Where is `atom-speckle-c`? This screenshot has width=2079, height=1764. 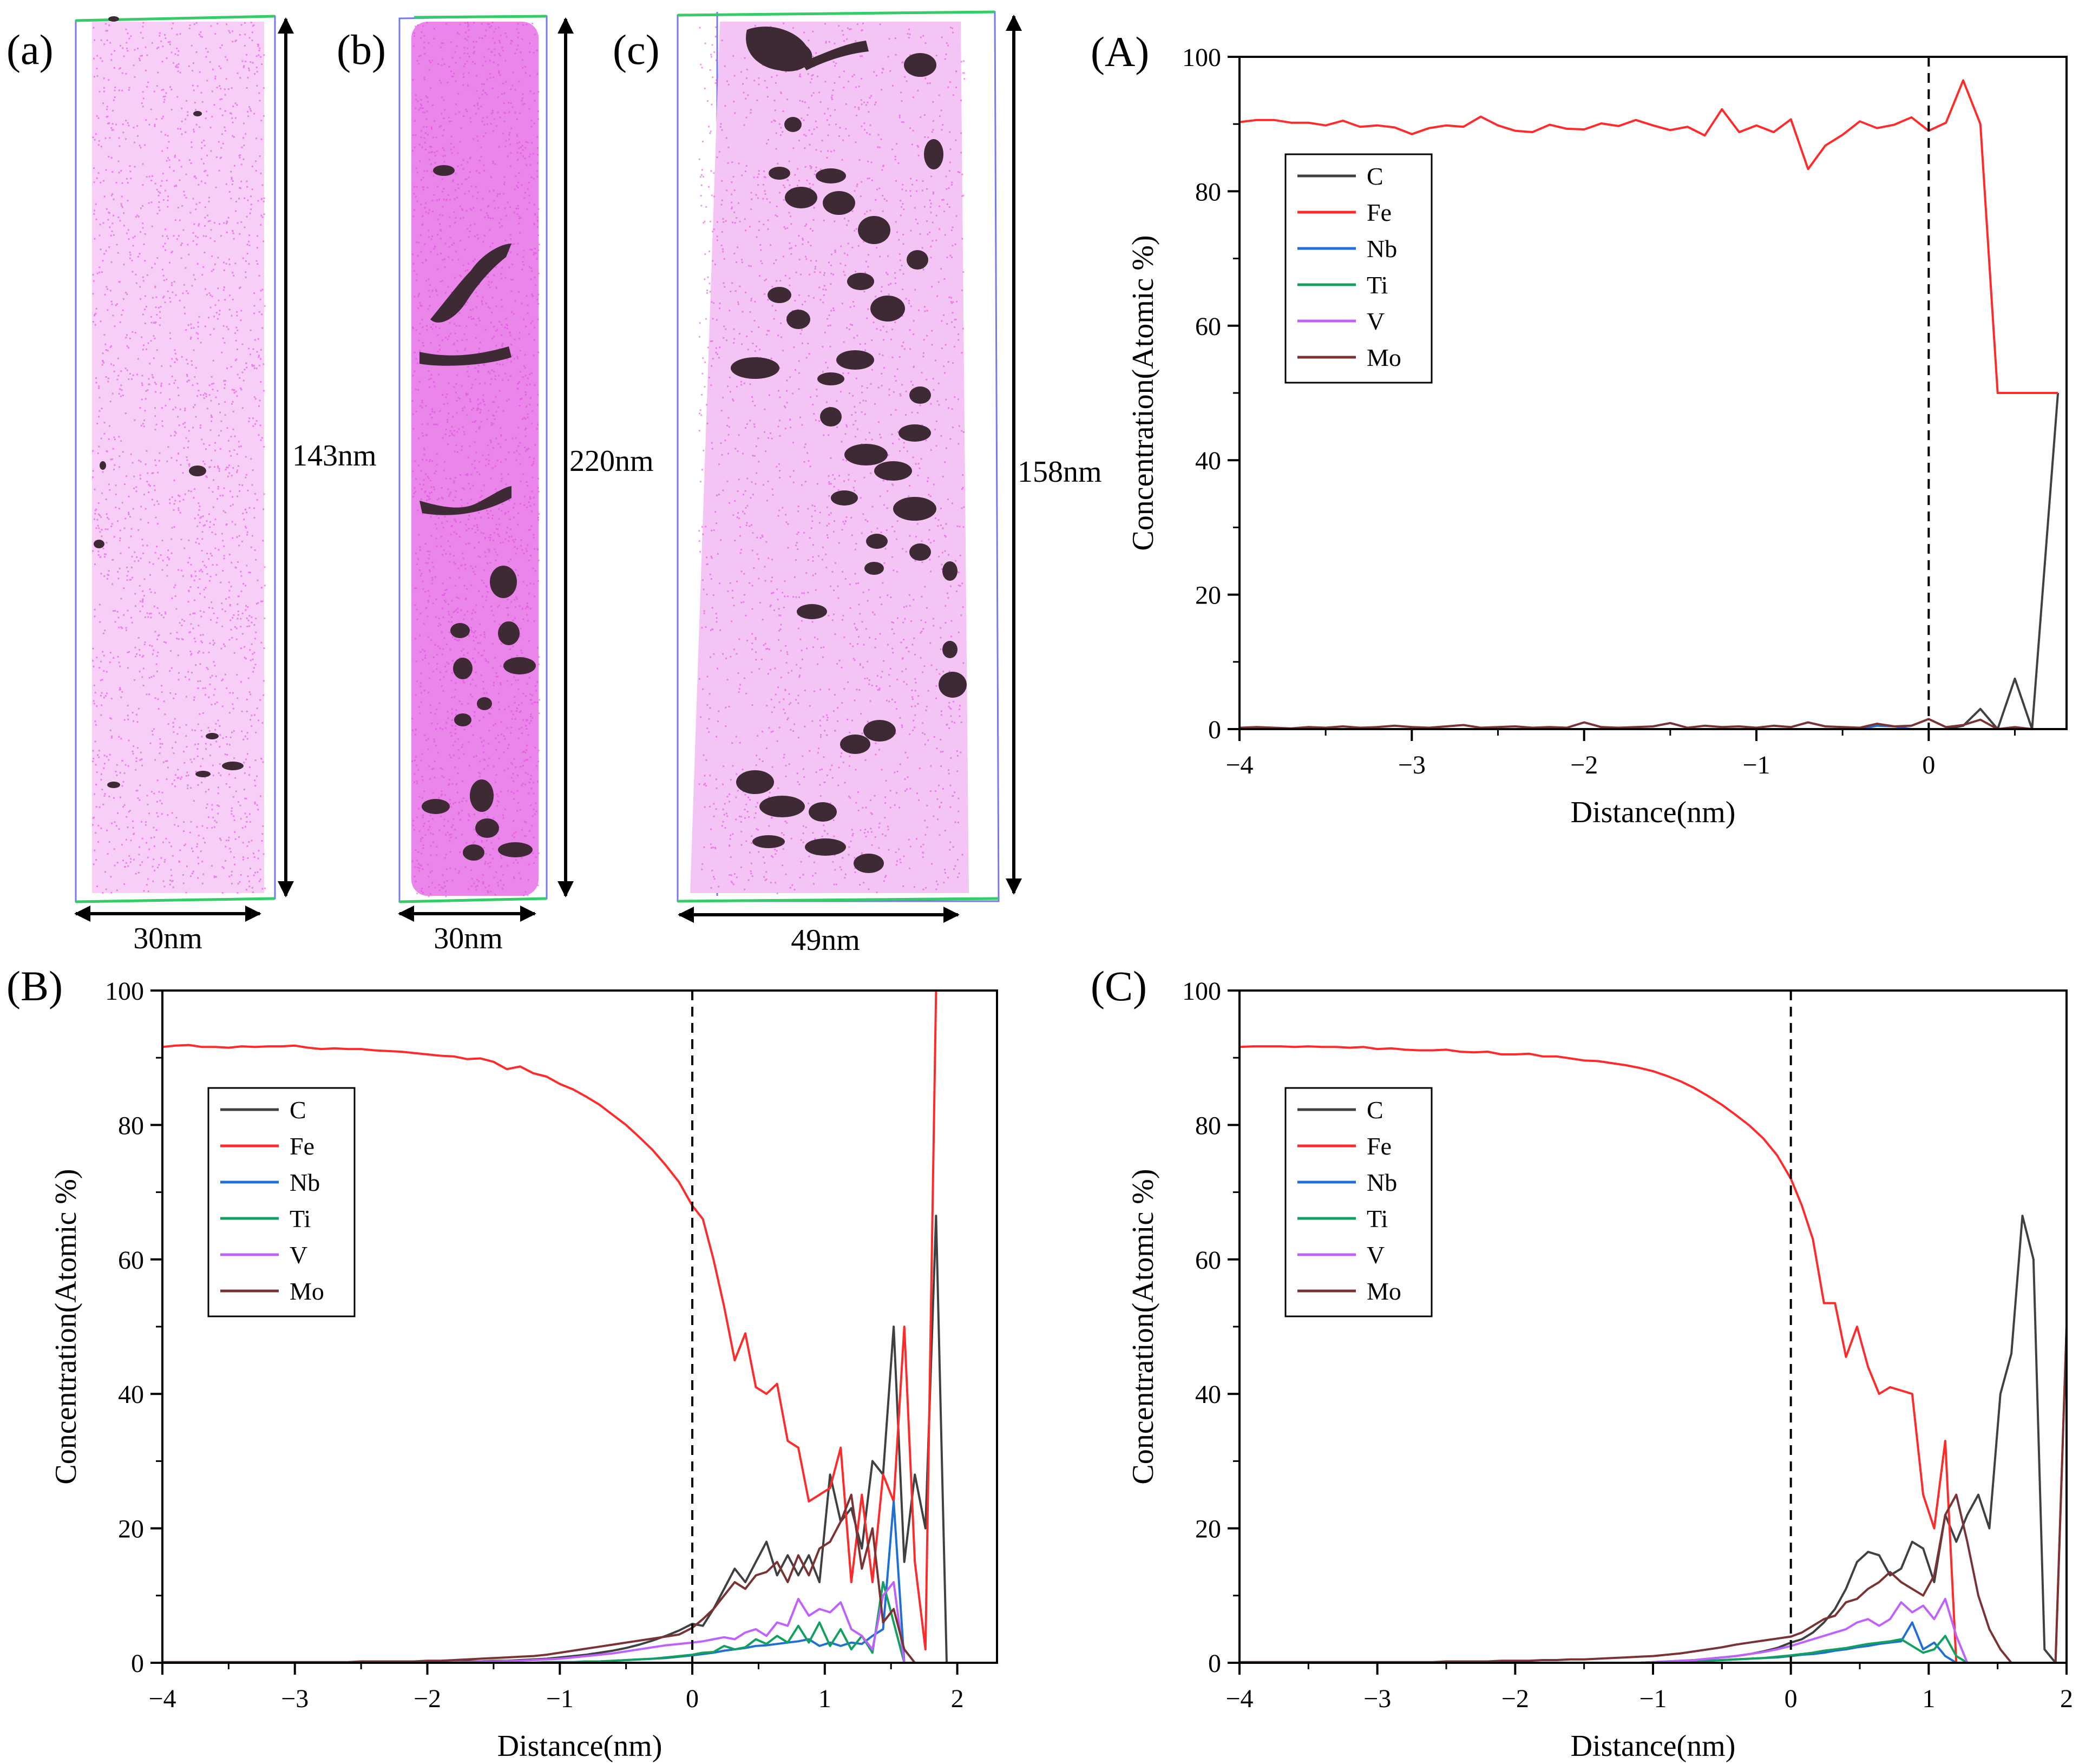 atom-speckle-c is located at coordinates (831, 459).